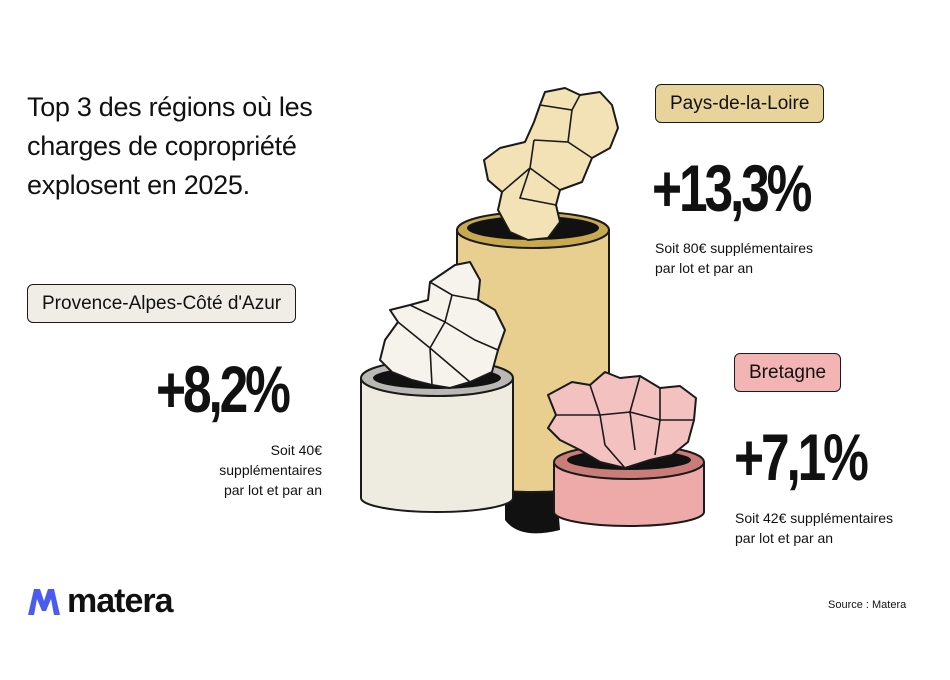 The width and height of the screenshot is (950, 680). What do you see at coordinates (740, 103) in the screenshot?
I see `category-label-pays-de-la-loire: Pays-de-la-Loire` at bounding box center [740, 103].